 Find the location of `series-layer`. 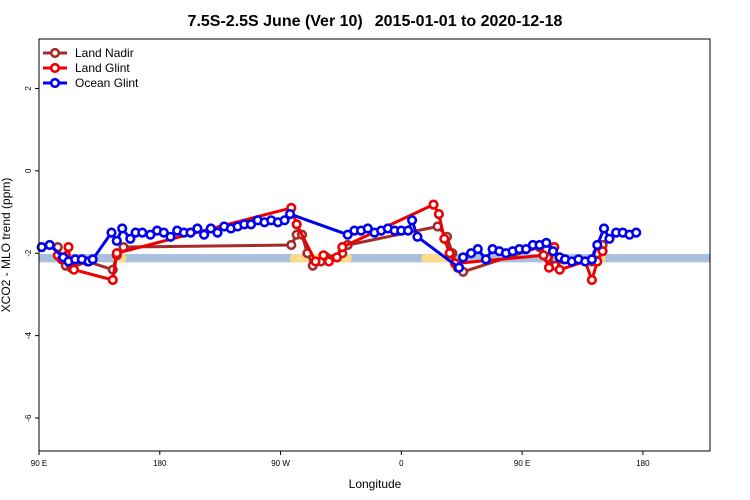

series-layer is located at coordinates (339, 242).